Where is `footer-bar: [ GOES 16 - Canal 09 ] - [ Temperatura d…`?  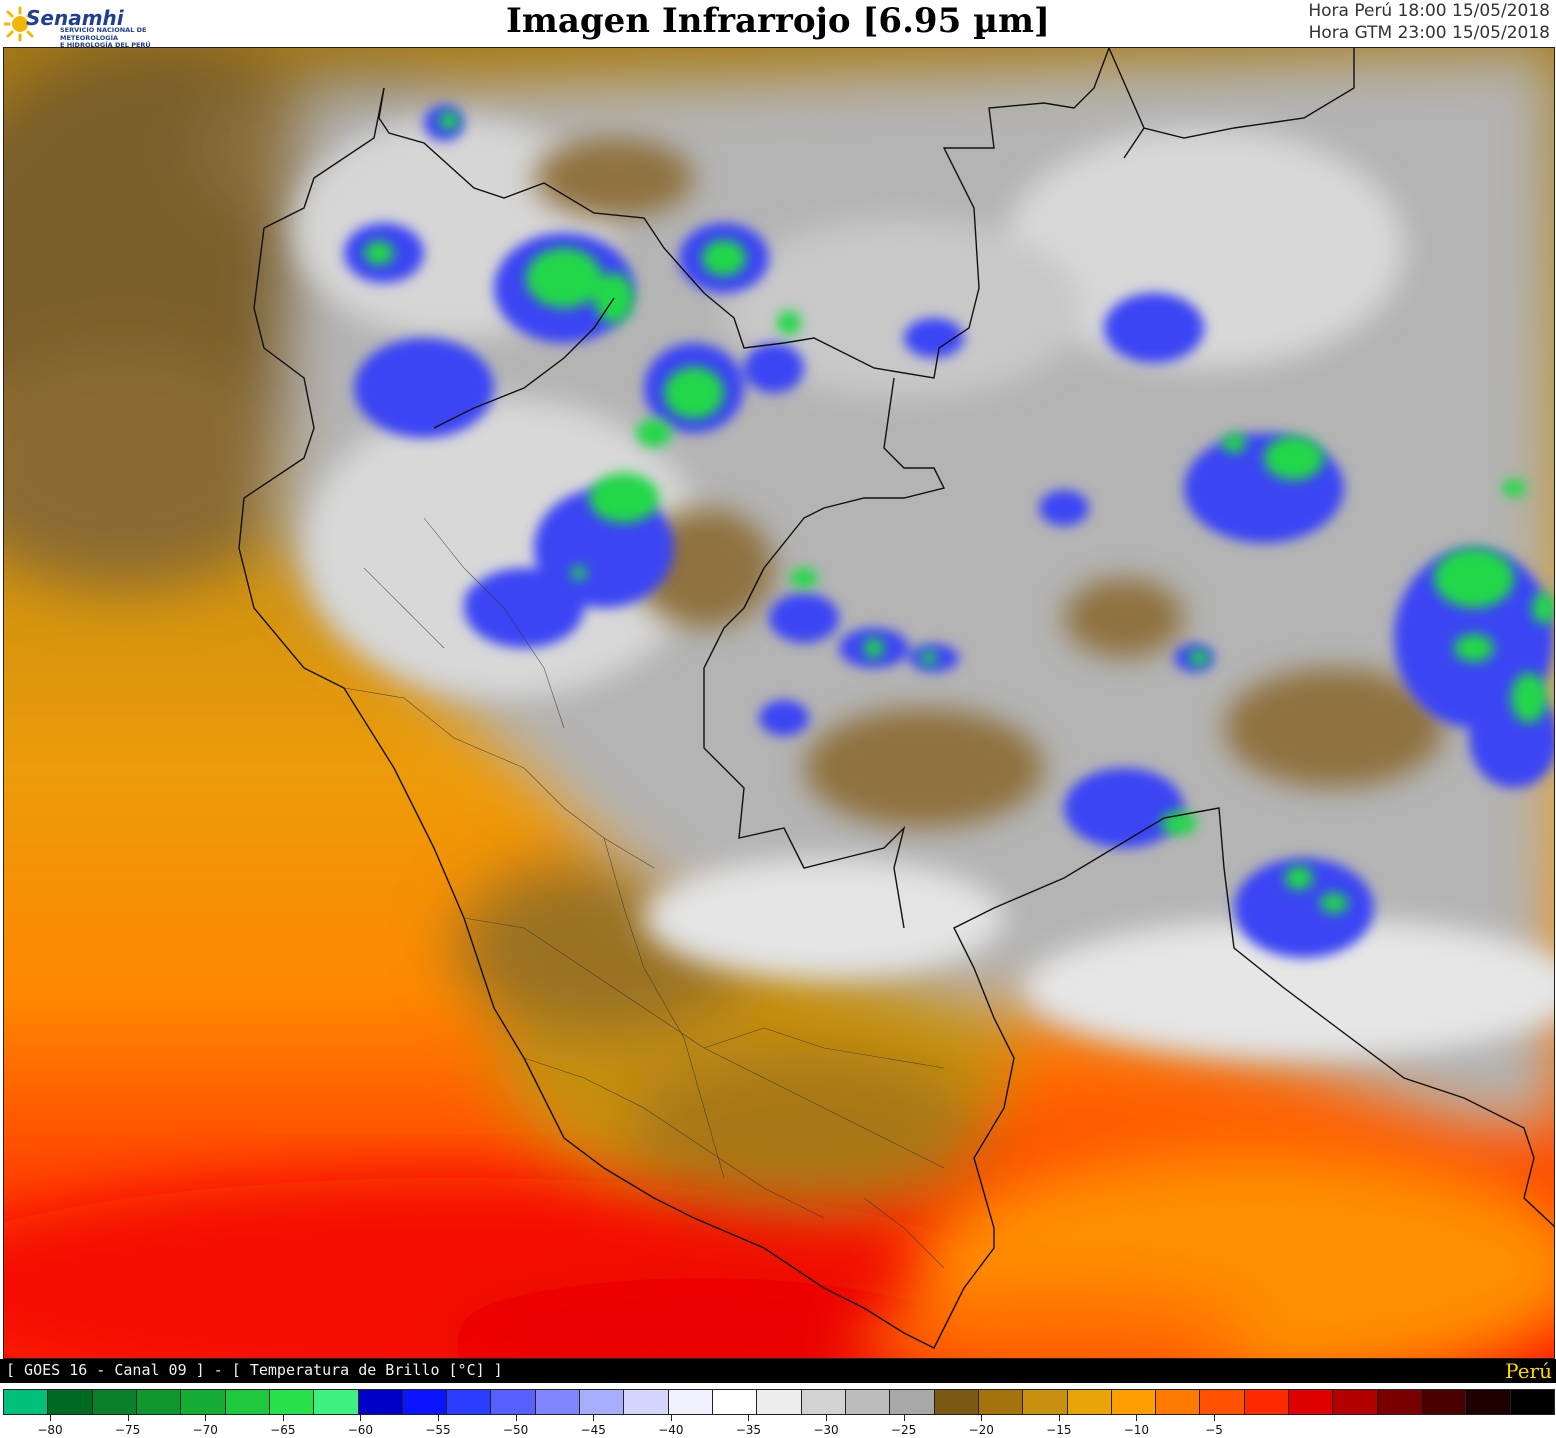 footer-bar: [ GOES 16 - Canal 09 ] - [ Temperatura d… is located at coordinates (778, 1371).